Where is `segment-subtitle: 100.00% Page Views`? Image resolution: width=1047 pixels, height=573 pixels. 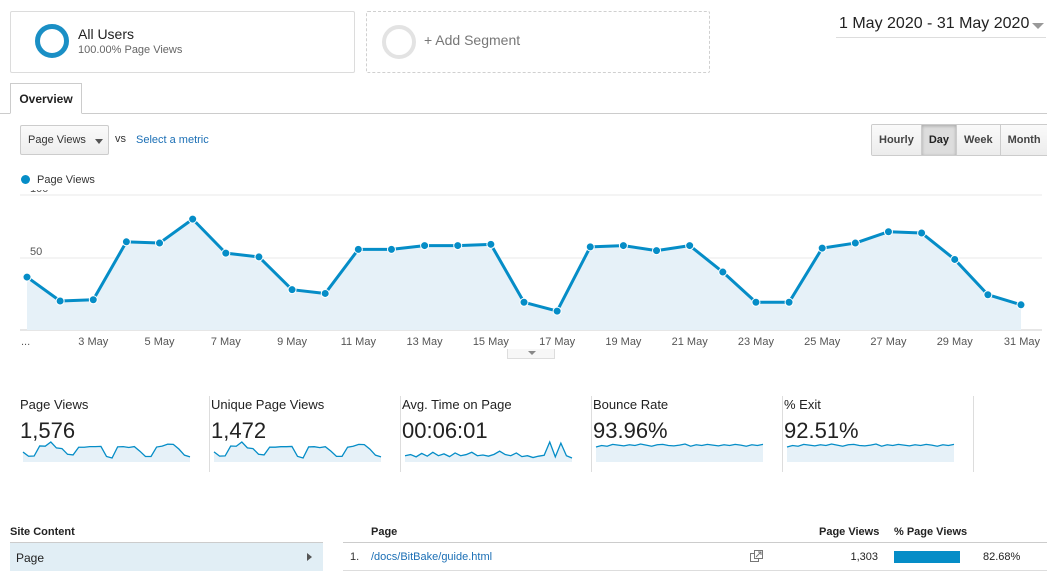
segment-subtitle: 100.00% Page Views is located at coordinates (130, 50).